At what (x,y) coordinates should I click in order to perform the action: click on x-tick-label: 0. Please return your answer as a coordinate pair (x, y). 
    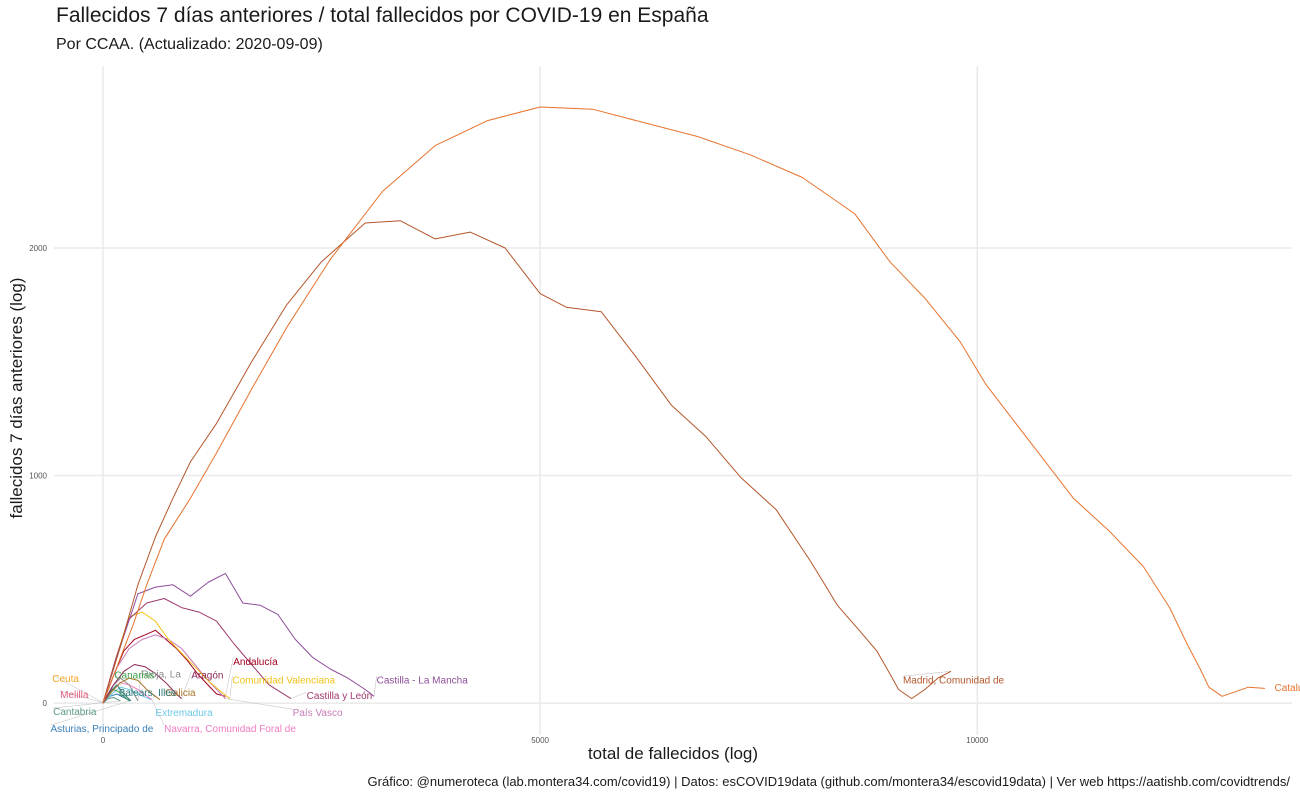
    Looking at the image, I should click on (103, 740).